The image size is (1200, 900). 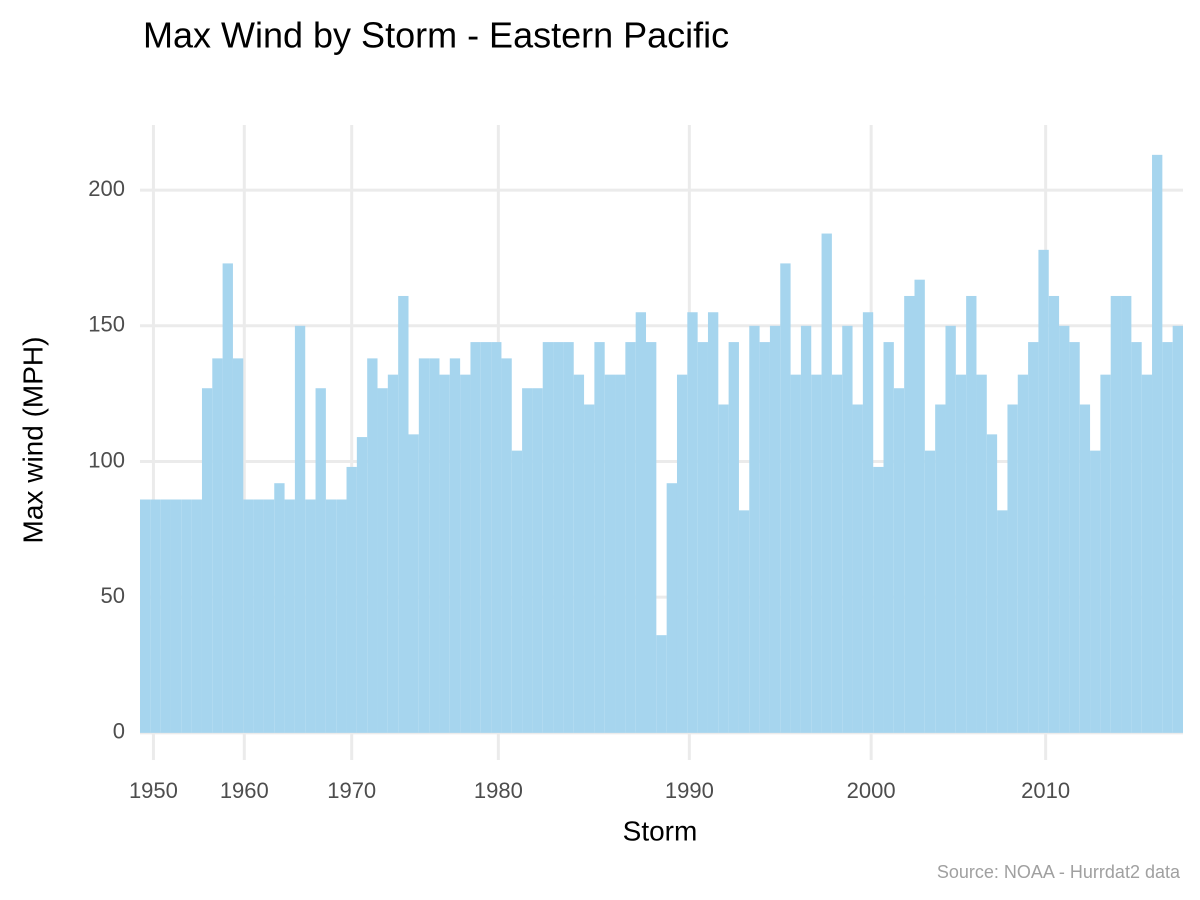 What do you see at coordinates (153, 790) in the screenshot?
I see `x-tick-label: 1950` at bounding box center [153, 790].